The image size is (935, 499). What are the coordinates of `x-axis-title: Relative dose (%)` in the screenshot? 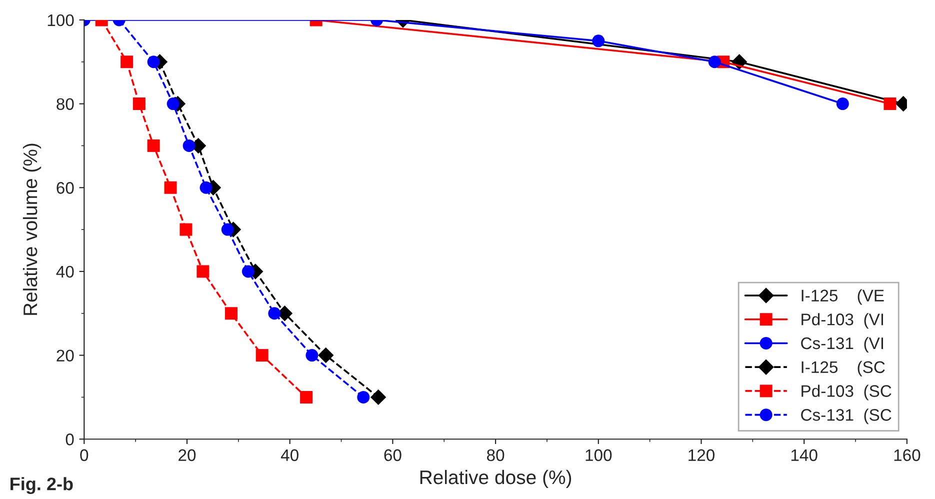 It's located at (496, 479).